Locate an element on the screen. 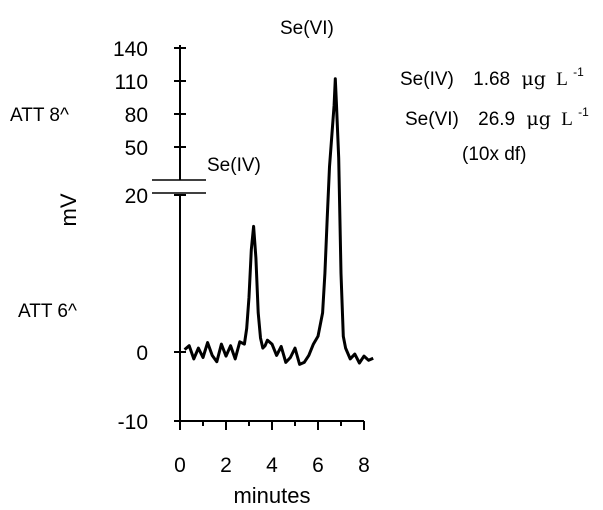 The height and width of the screenshot is (510, 603). y-tick-label: -10 is located at coordinates (133, 422).